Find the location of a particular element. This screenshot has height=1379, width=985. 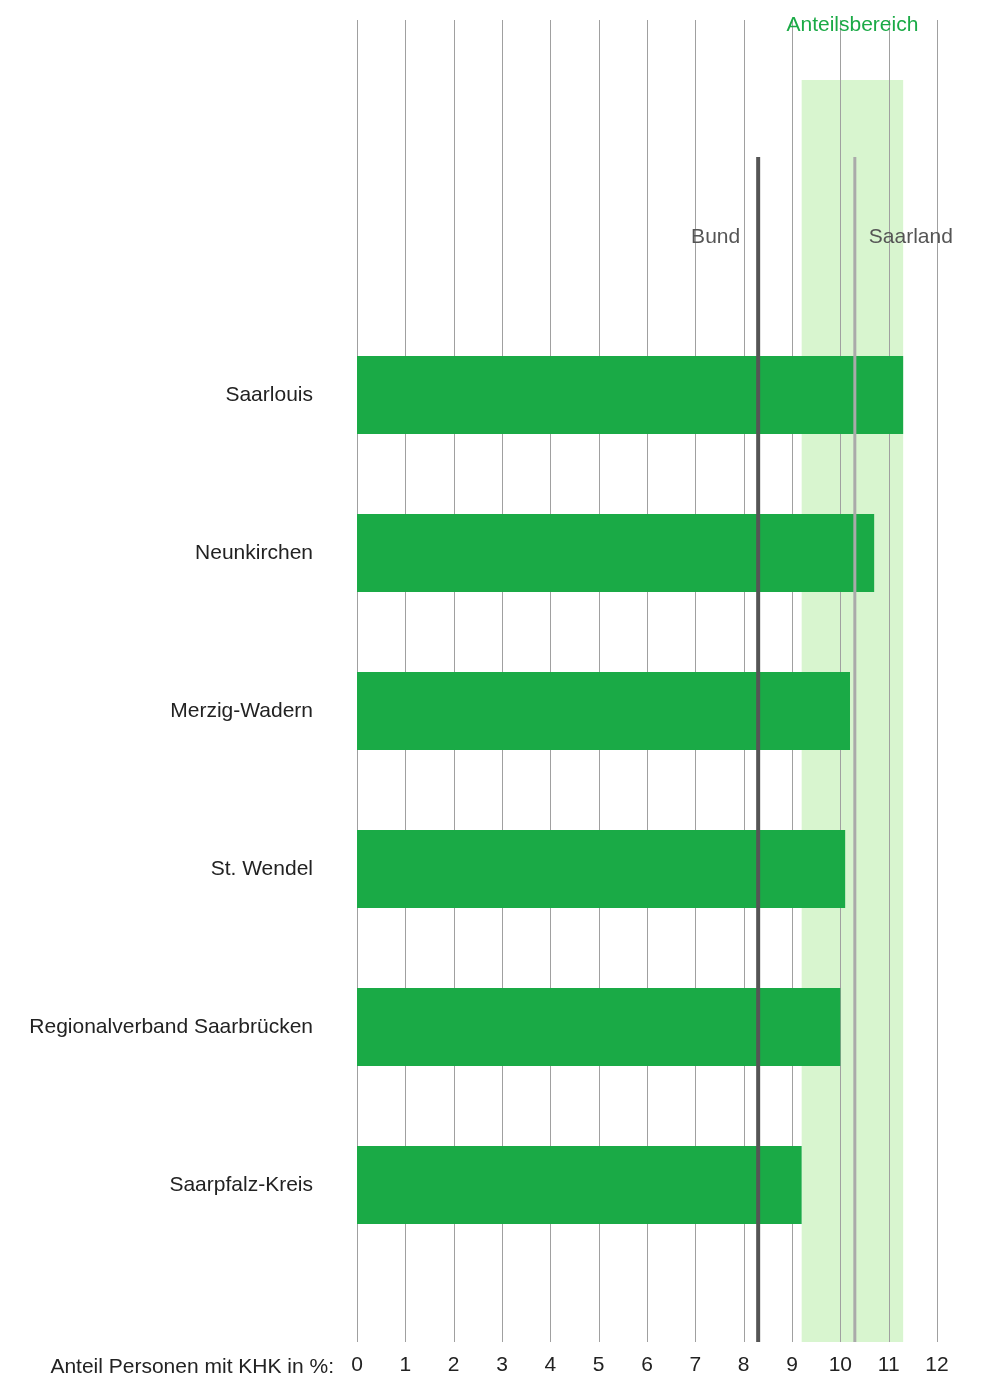

x-tick-label: 6 is located at coordinates (647, 1363).